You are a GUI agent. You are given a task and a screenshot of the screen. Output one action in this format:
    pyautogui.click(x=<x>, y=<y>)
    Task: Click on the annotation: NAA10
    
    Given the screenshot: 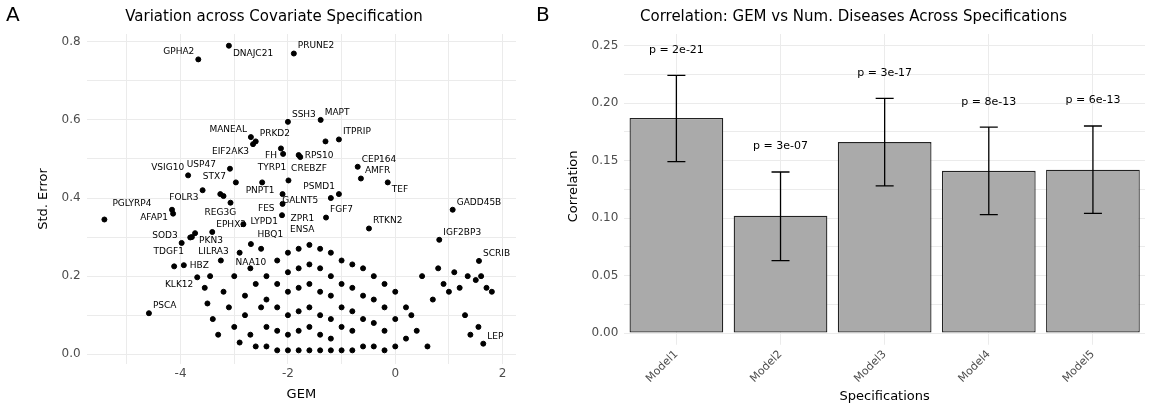 What is the action you would take?
    pyautogui.click(x=251, y=261)
    